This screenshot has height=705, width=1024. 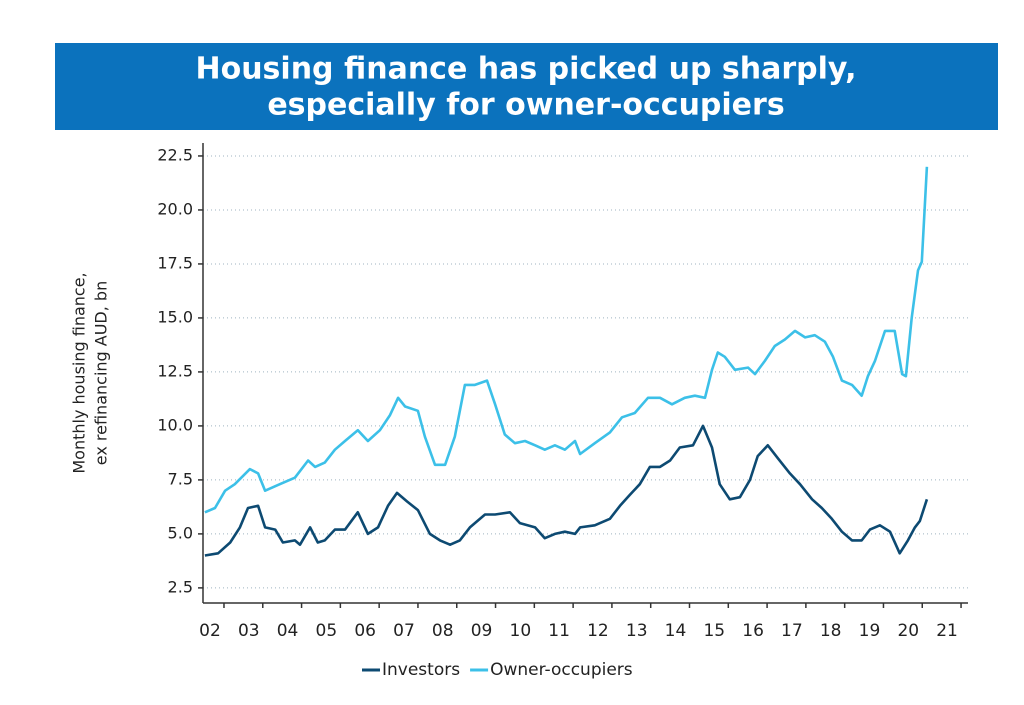 I want to click on chart-title: especially for owner-occupiers, so click(x=525, y=105).